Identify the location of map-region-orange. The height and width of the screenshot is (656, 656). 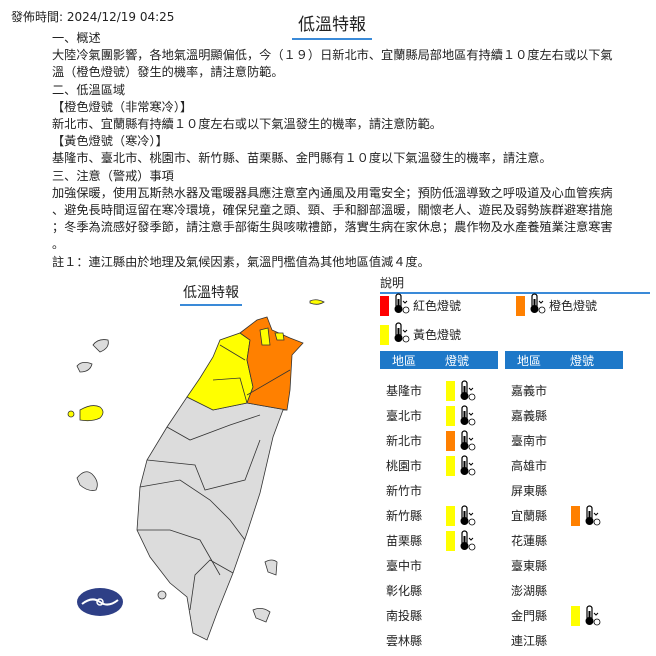
(271, 363).